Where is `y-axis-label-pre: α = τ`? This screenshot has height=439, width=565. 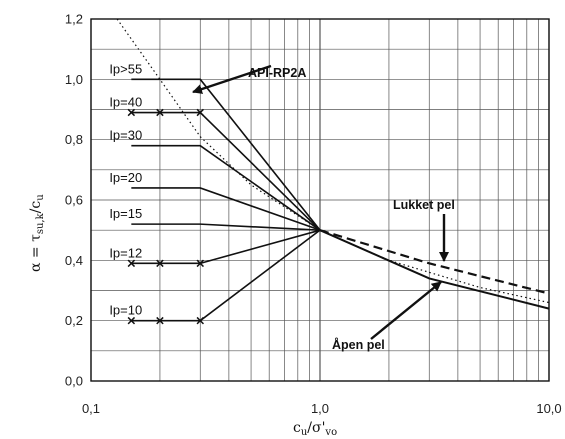
y-axis-label-pre: α = τ is located at coordinates (36, 253).